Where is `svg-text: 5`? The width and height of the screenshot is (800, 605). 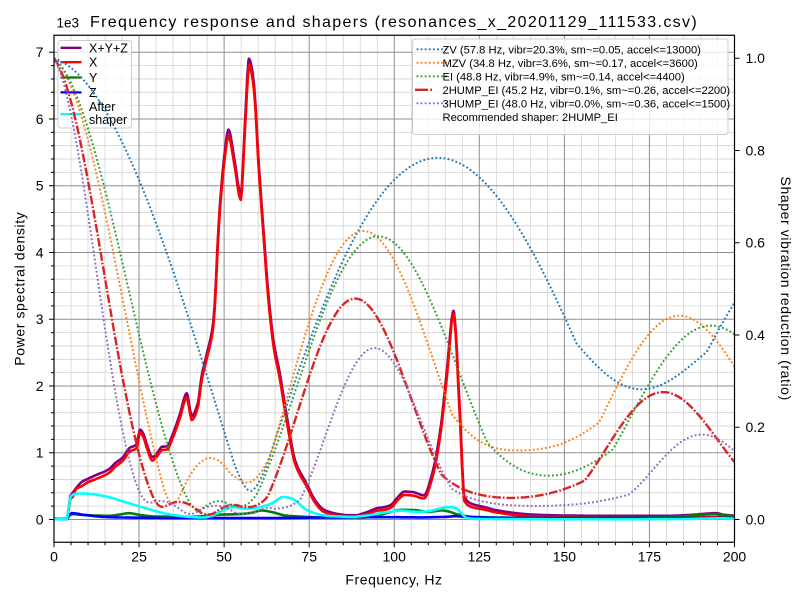
svg-text: 5 is located at coordinates (40, 186).